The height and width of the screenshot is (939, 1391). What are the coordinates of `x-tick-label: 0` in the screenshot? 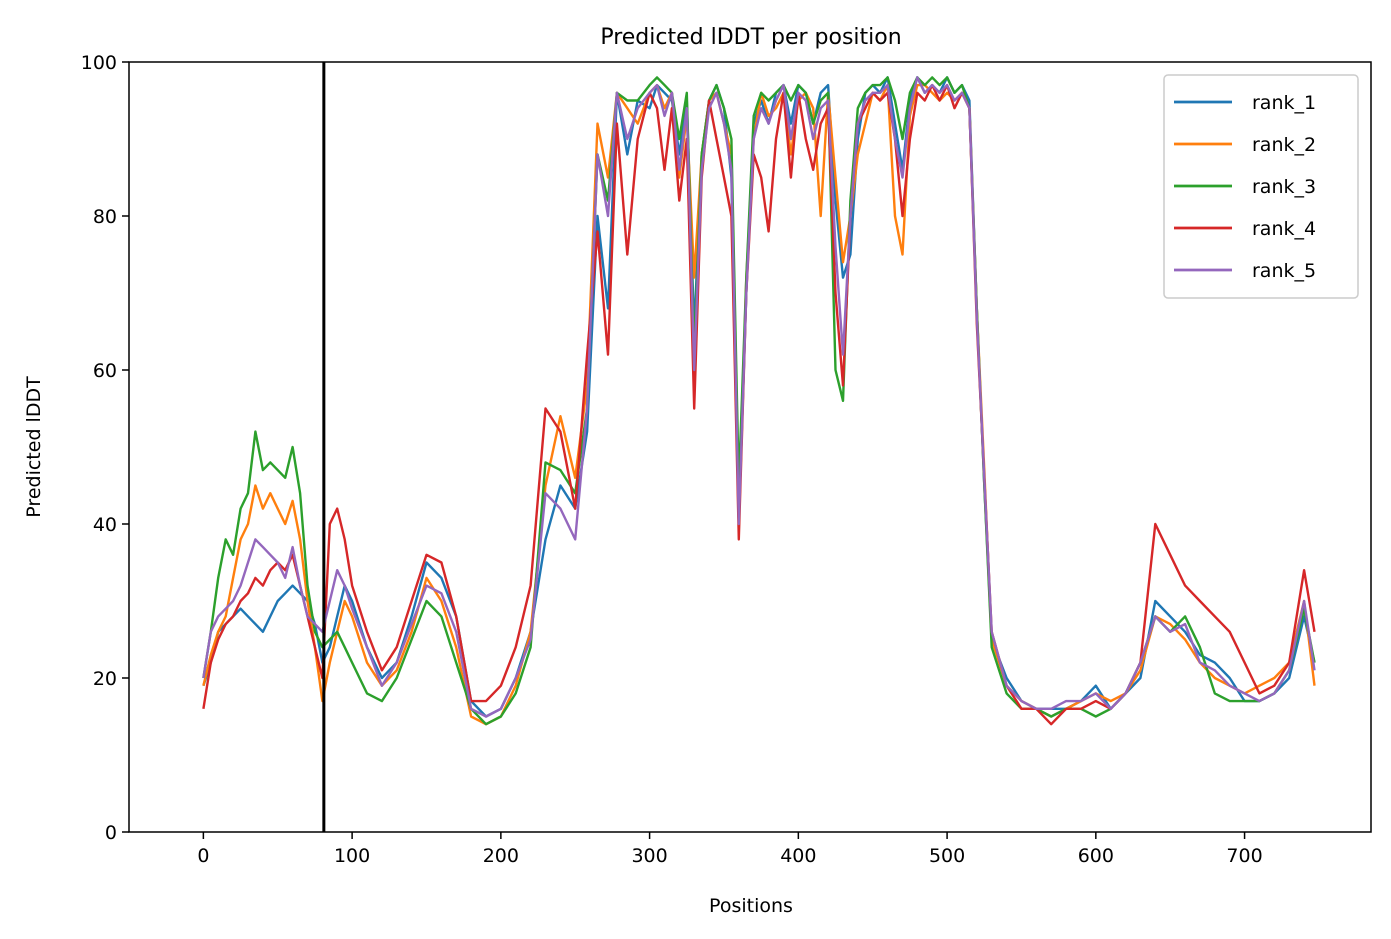 It's located at (203, 856).